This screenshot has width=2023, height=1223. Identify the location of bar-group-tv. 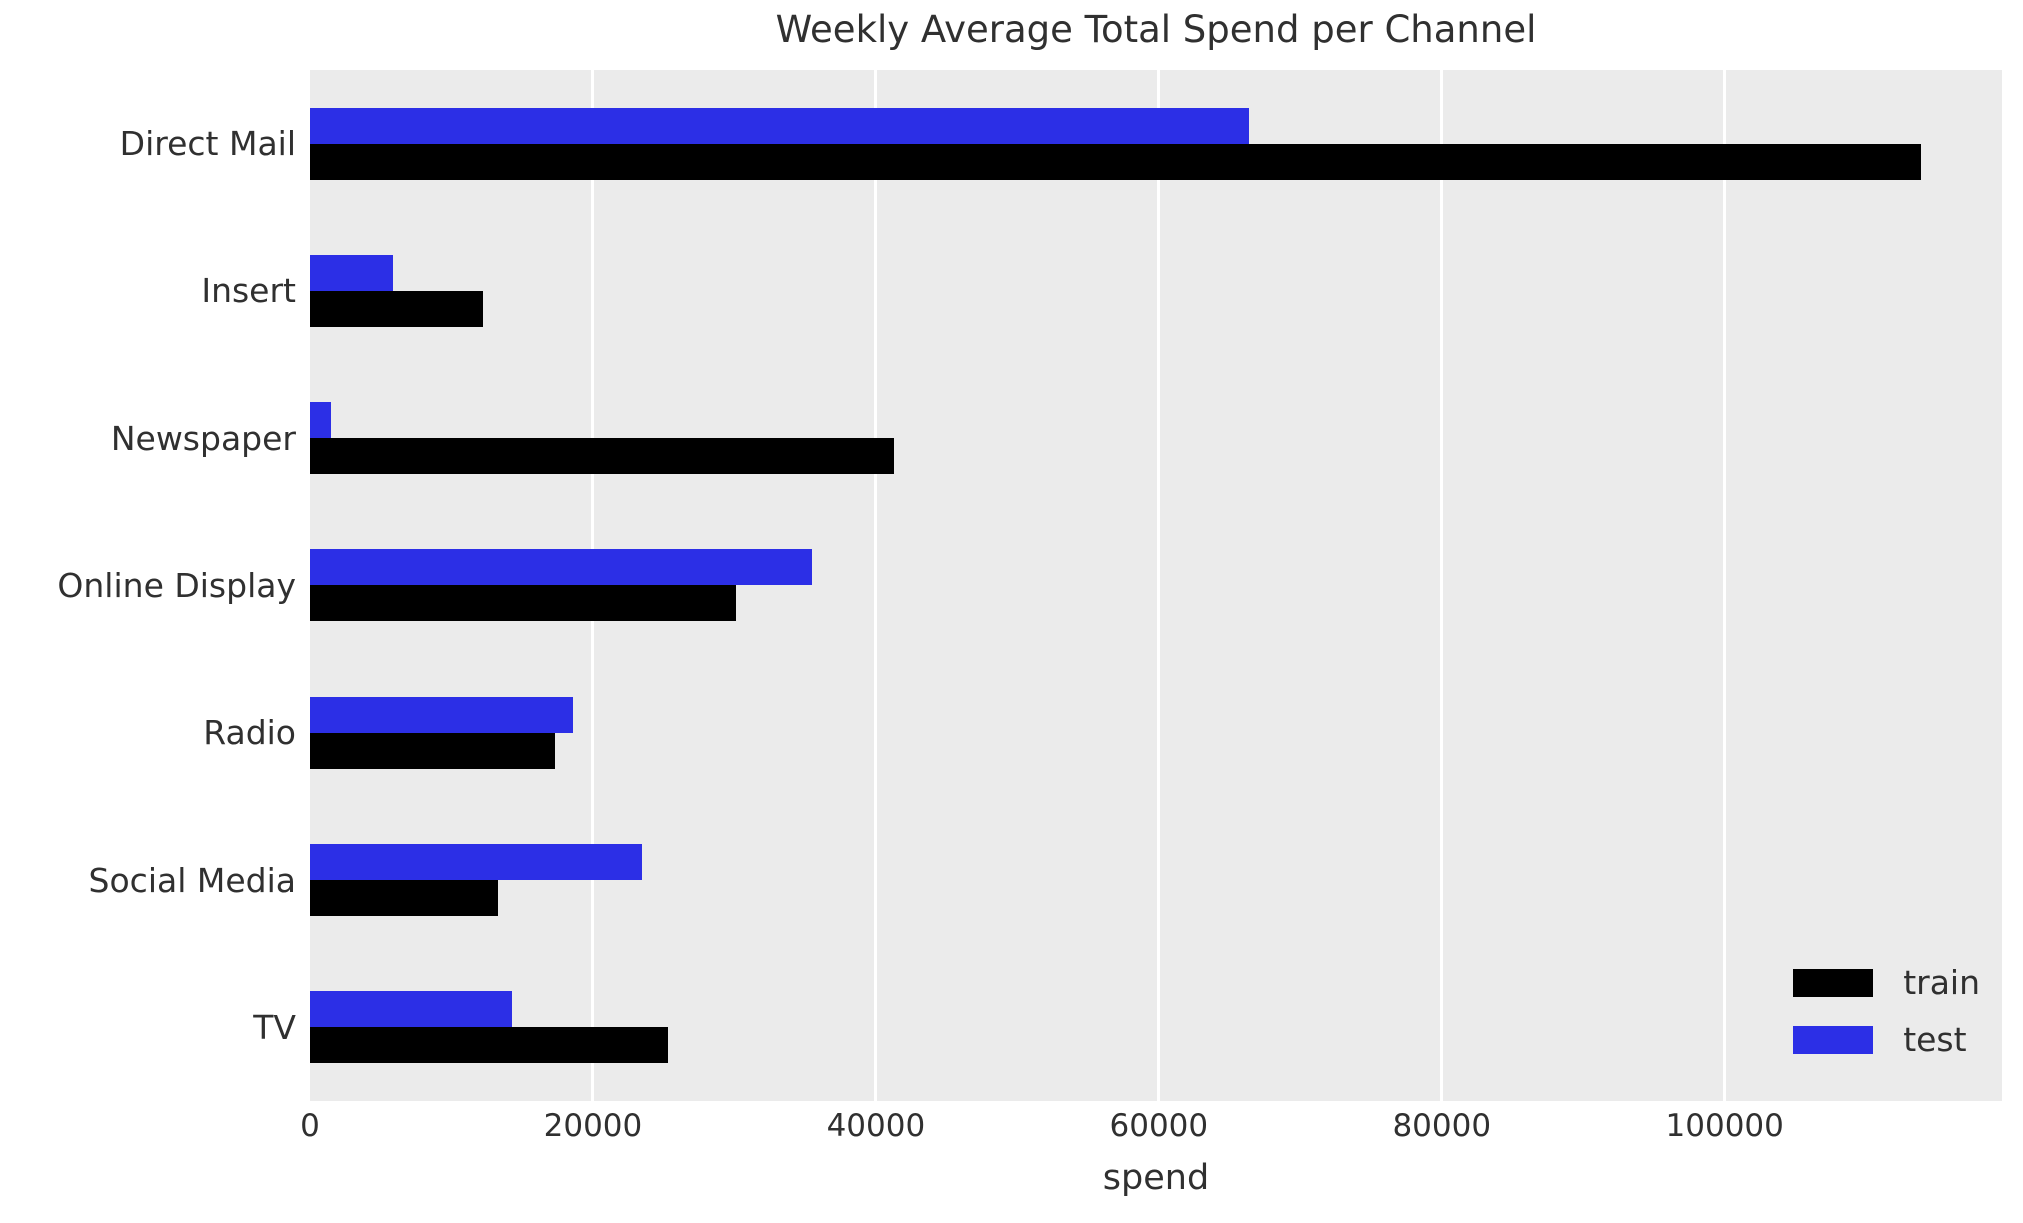
(1156, 1027).